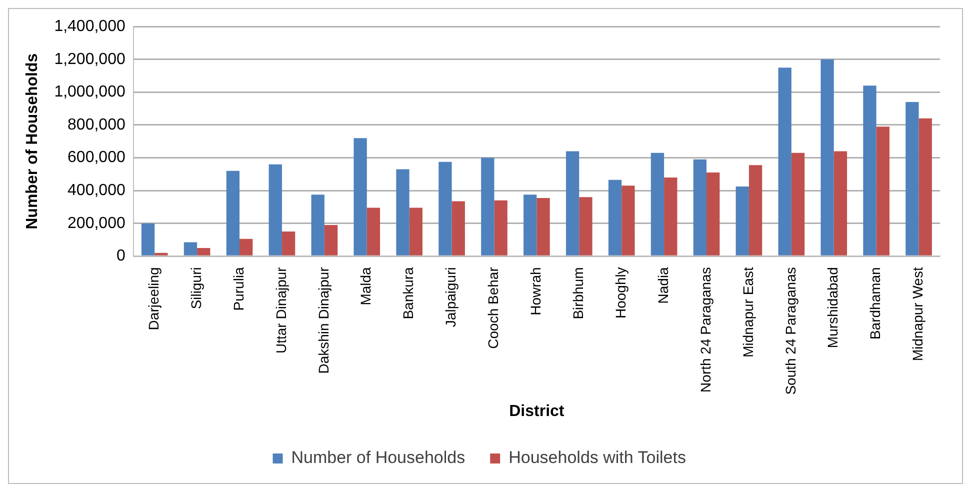 This screenshot has width=971, height=492. What do you see at coordinates (196, 288) in the screenshot?
I see `x-tick-label: Siliguri` at bounding box center [196, 288].